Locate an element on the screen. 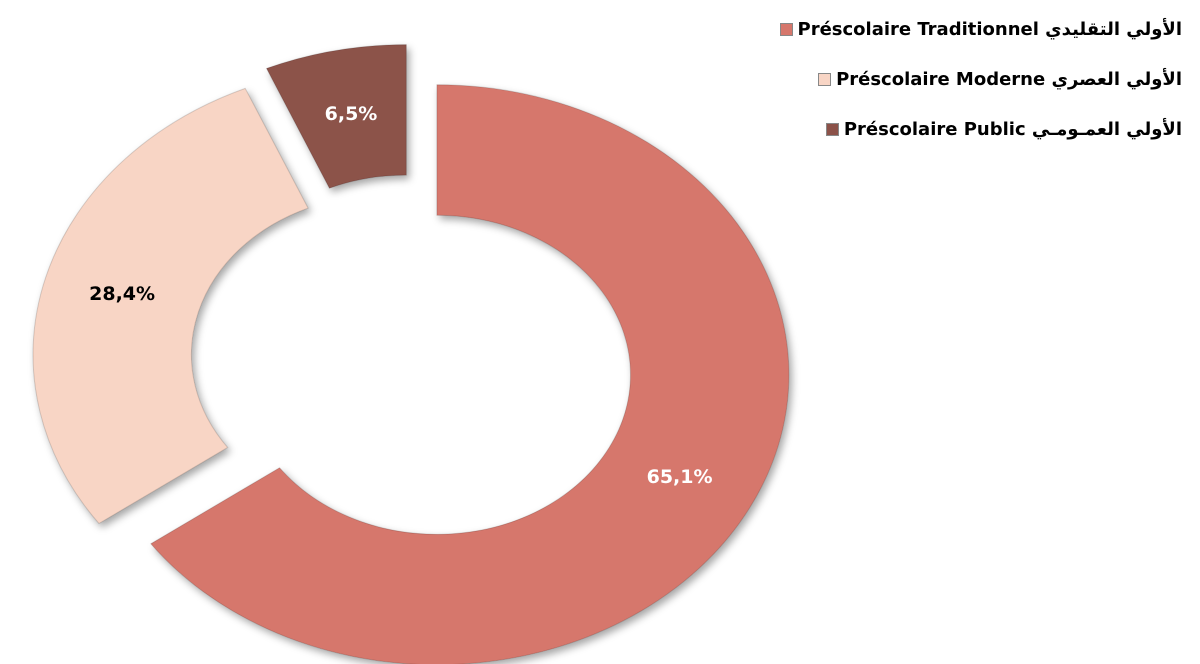  legend-item: الأولي العصري Préscolaire Moderne is located at coordinates (981, 79).